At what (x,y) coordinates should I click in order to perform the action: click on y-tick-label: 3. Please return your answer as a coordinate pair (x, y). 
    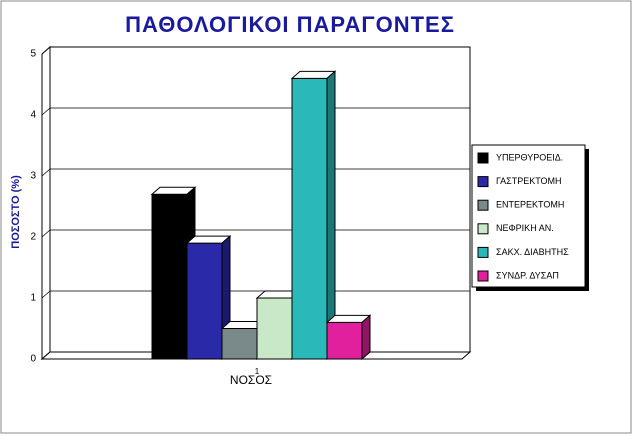
    Looking at the image, I should click on (33, 176).